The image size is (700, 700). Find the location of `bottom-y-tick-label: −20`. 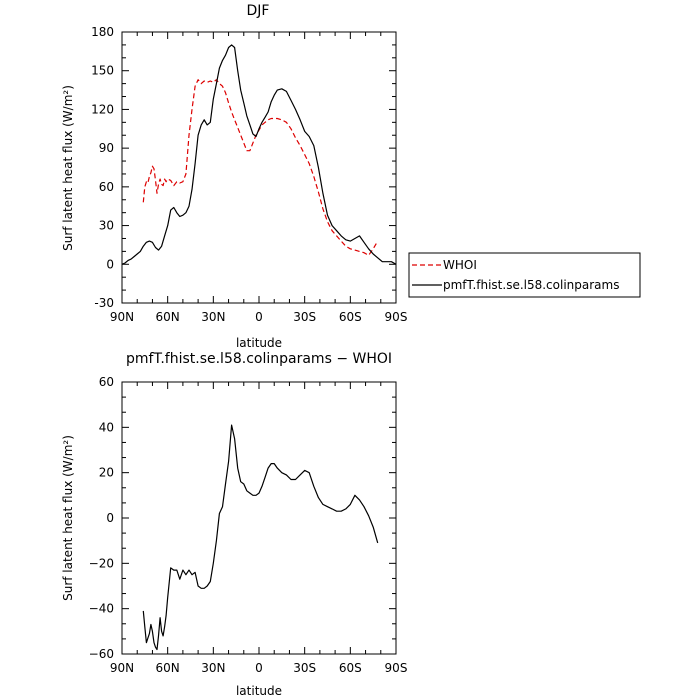

bottom-y-tick-label: −20 is located at coordinates (101, 563).